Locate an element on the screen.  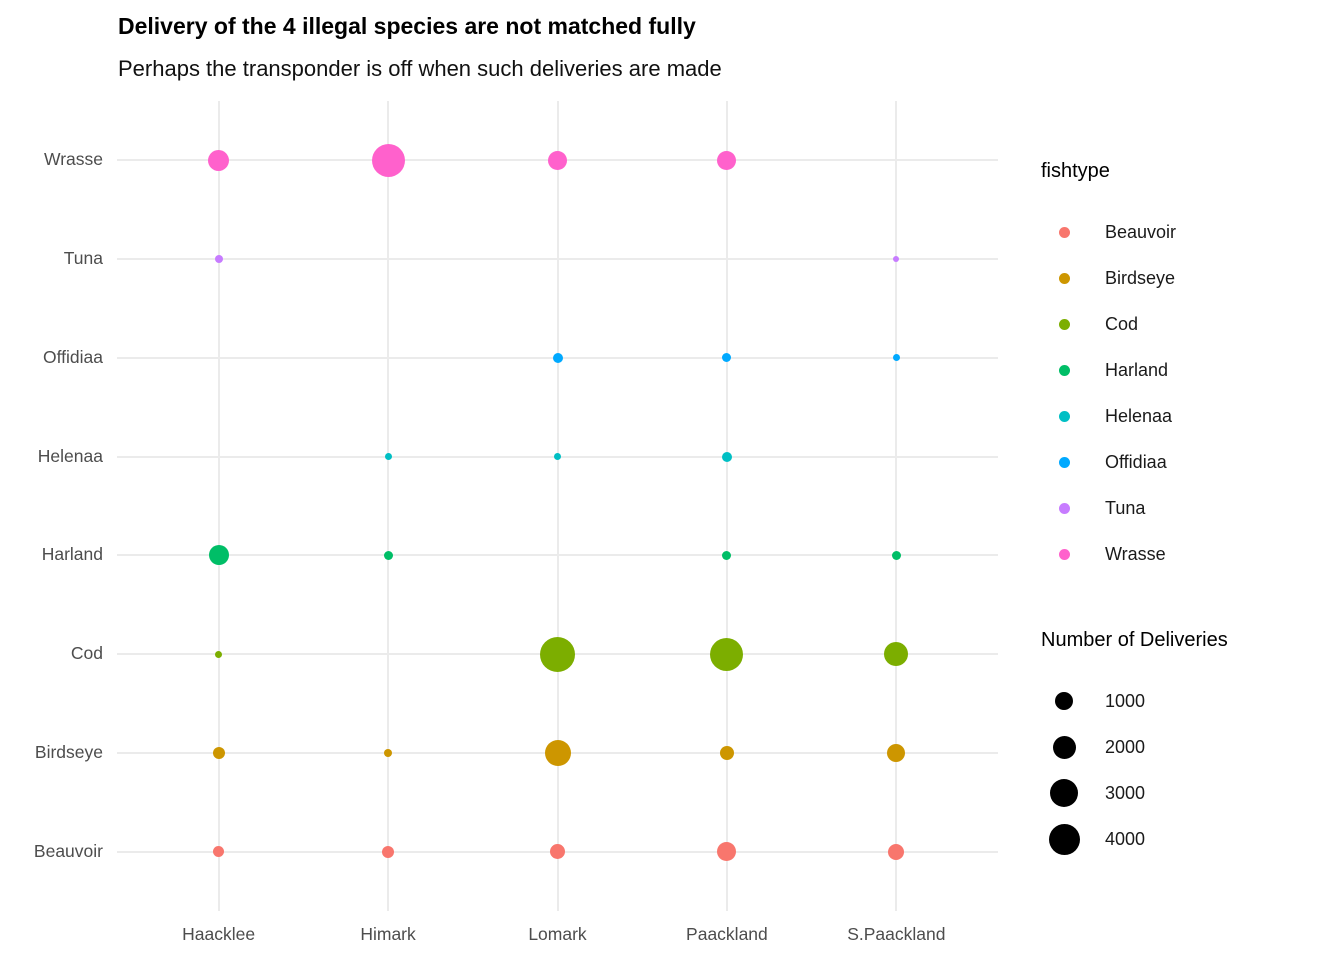
legend-size-label: 4000 is located at coordinates (1125, 838).